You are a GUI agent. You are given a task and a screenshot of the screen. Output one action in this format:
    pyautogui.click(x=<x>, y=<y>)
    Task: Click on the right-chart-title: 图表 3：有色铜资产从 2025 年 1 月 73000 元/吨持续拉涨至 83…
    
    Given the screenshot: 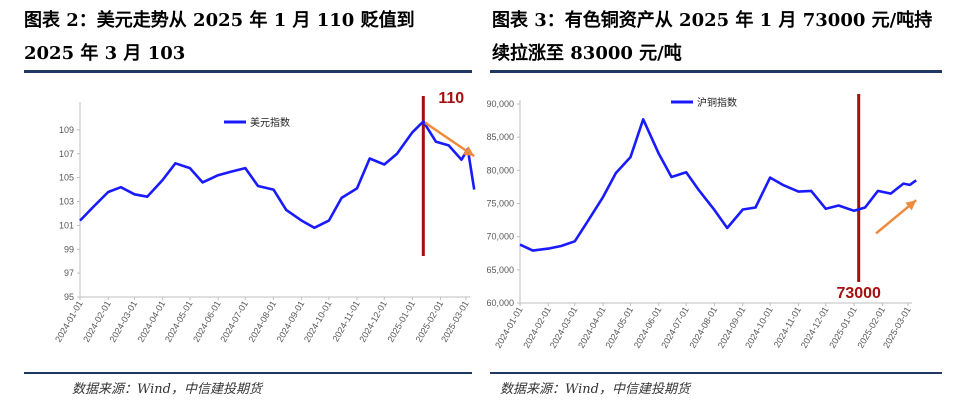 What is the action you would take?
    pyautogui.click(x=712, y=37)
    